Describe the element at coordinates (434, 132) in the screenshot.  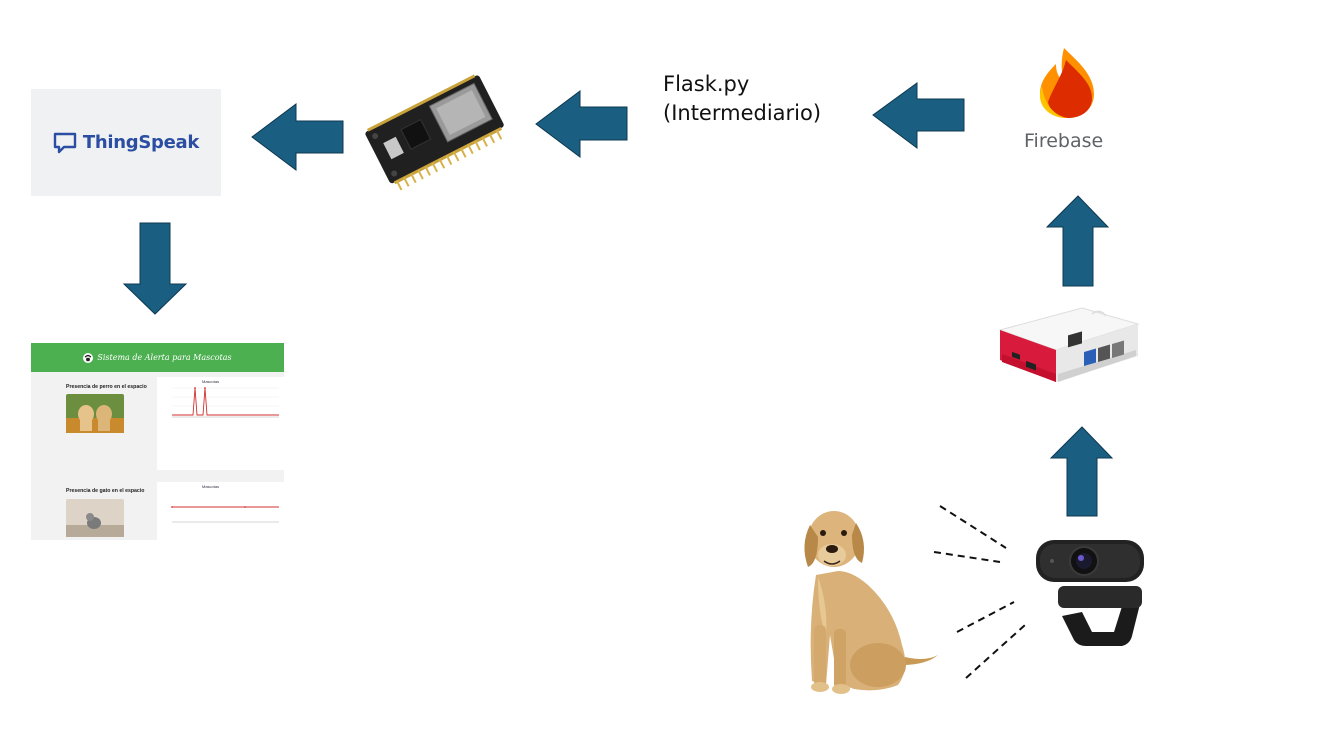
I see `microcontroller-board-icon` at that location.